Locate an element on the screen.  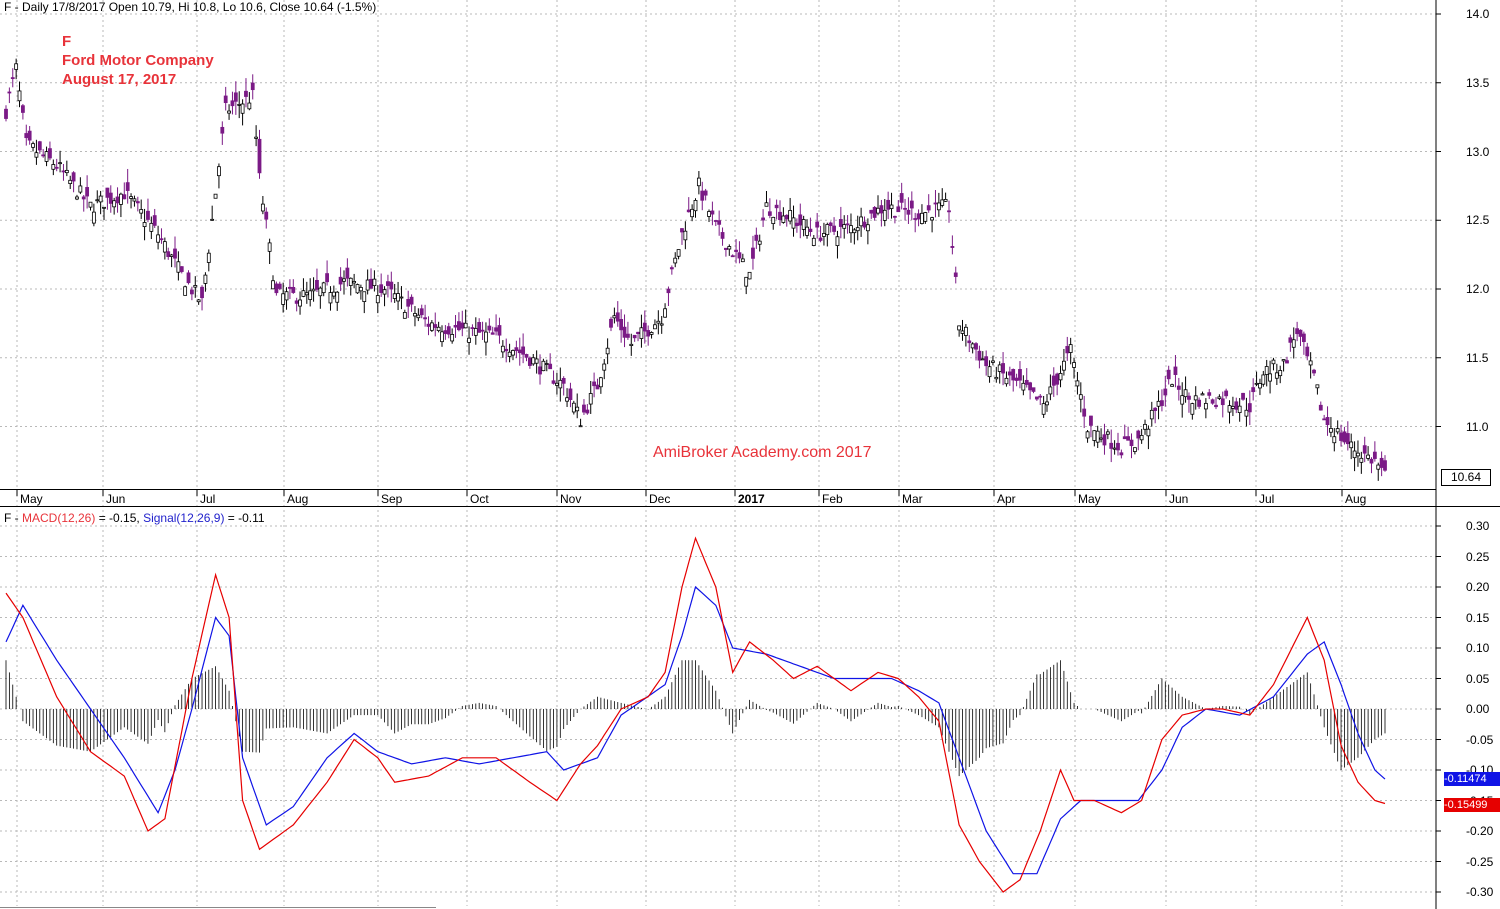
last-signal-label: -0.11474 is located at coordinates (1472, 779).